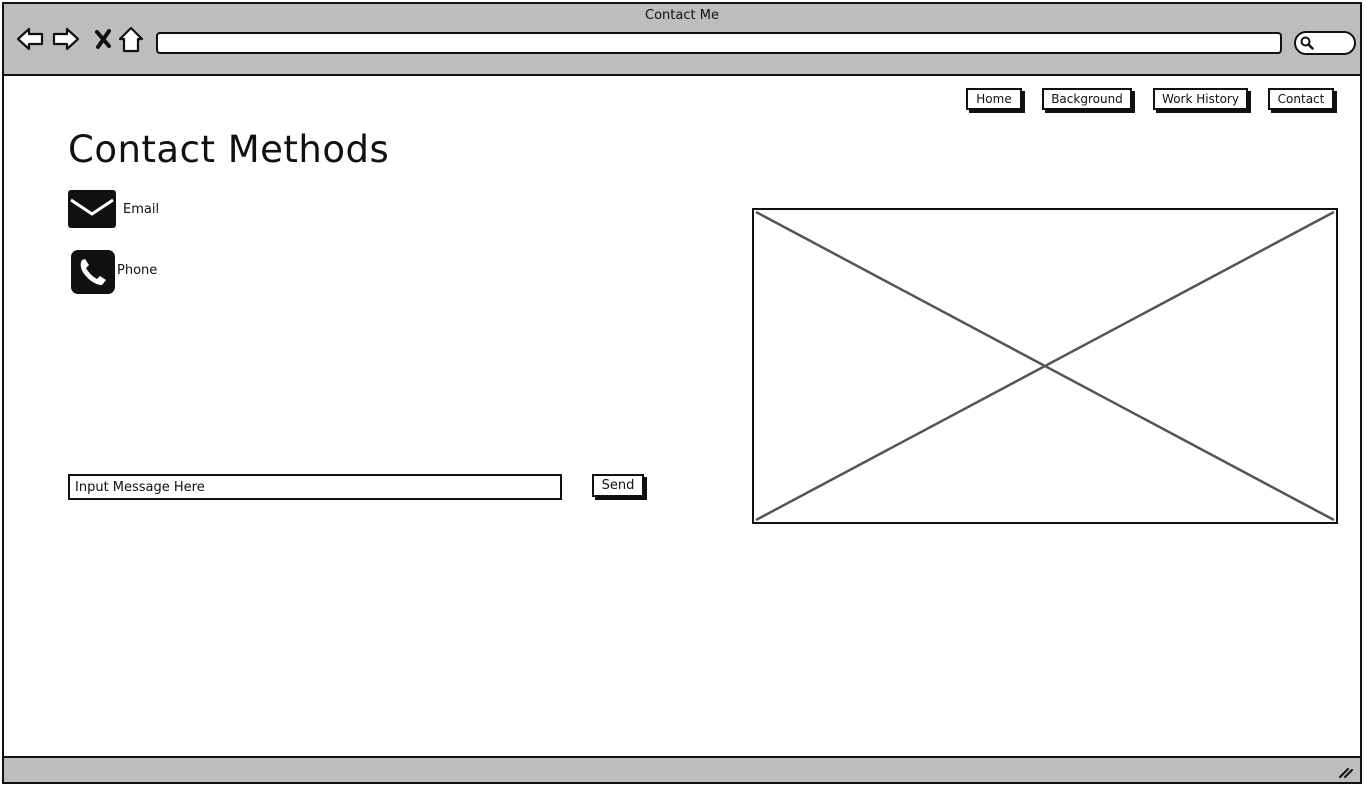 This screenshot has height=788, width=1366. I want to click on status-bar, so click(682, 769).